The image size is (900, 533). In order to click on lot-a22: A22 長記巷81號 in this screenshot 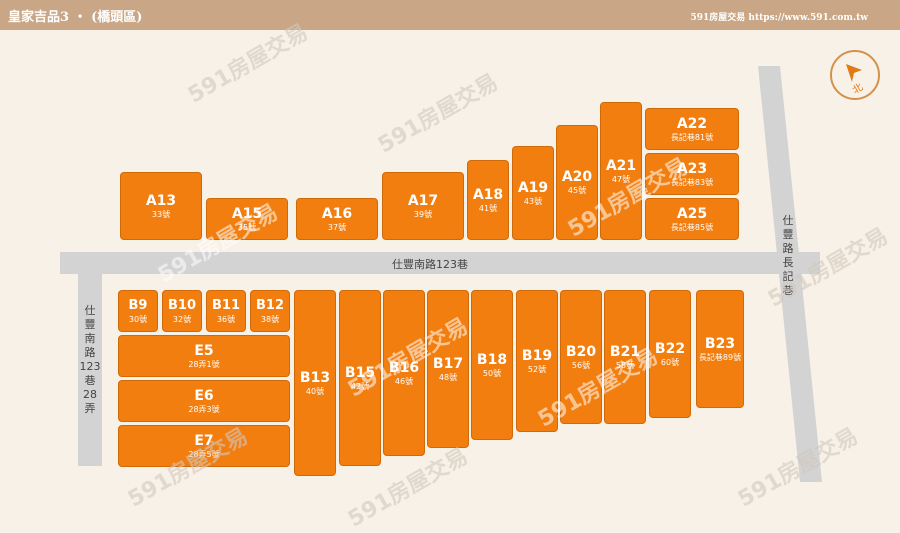, I will do `click(692, 129)`.